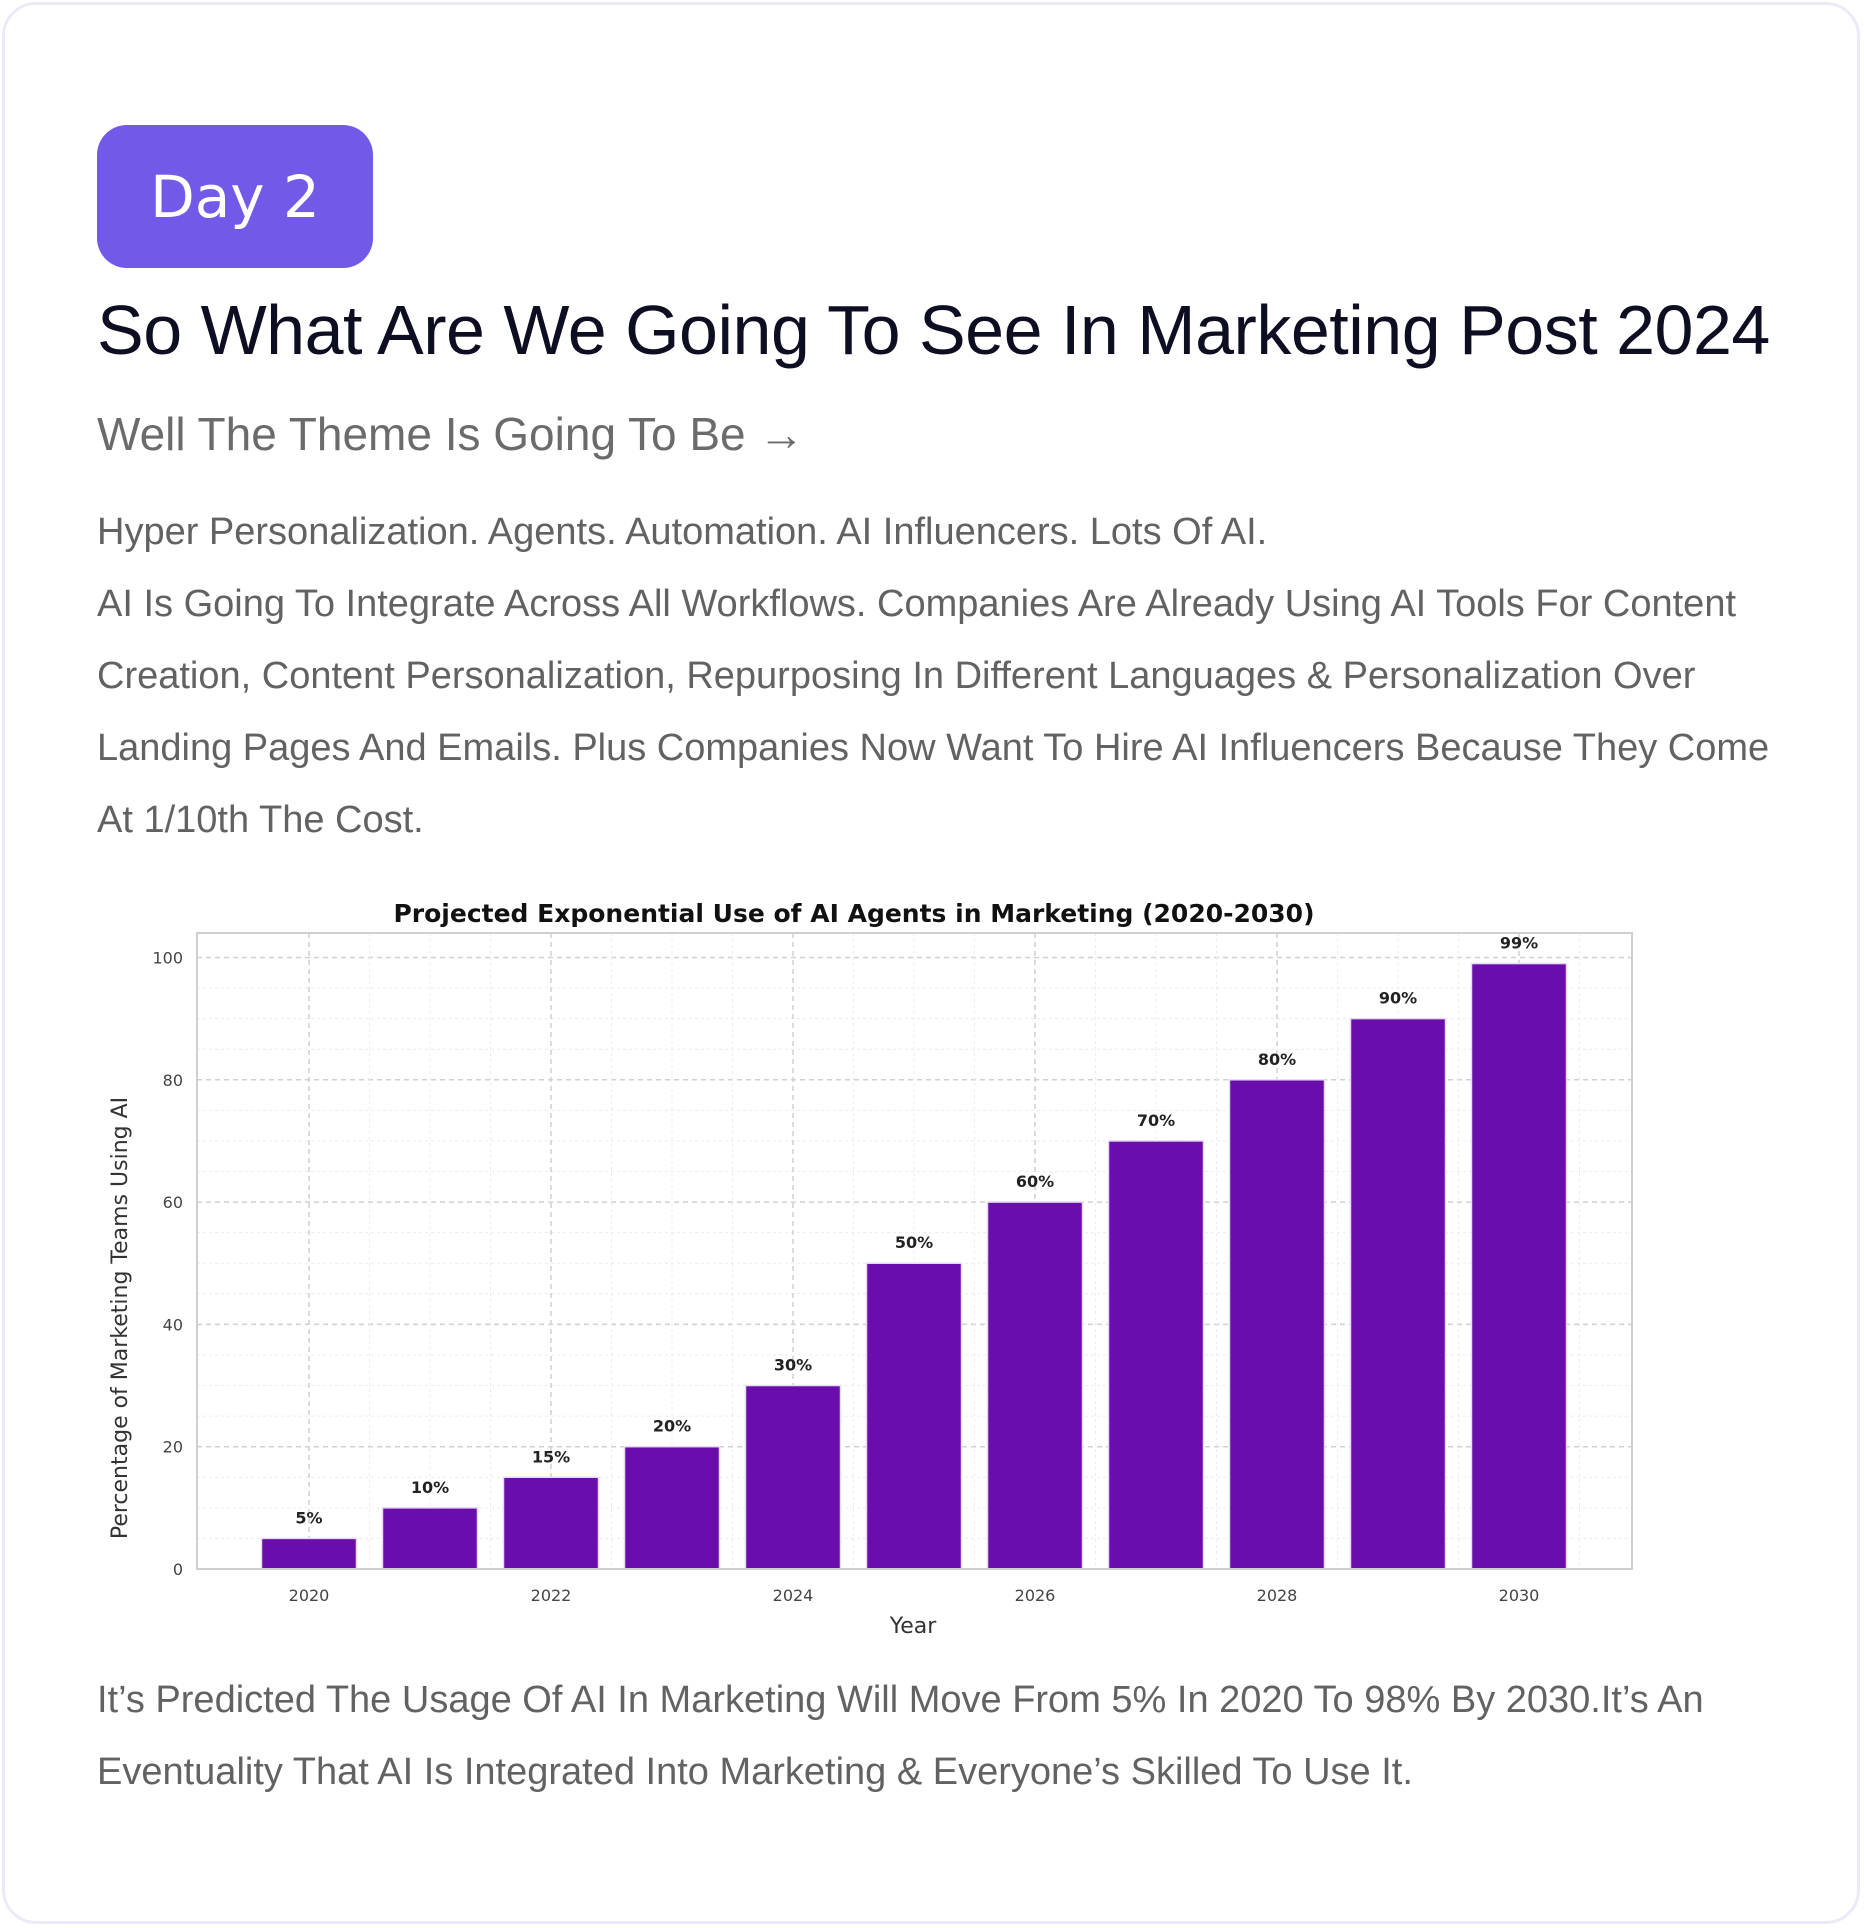  What do you see at coordinates (1035, 1595) in the screenshot?
I see `x-tick-label: 2026` at bounding box center [1035, 1595].